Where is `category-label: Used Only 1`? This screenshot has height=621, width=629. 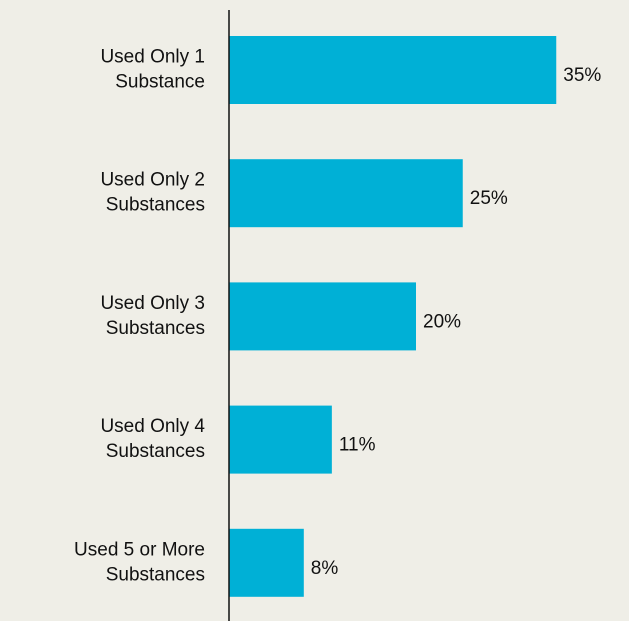
category-label: Used Only 1 is located at coordinates (152, 57).